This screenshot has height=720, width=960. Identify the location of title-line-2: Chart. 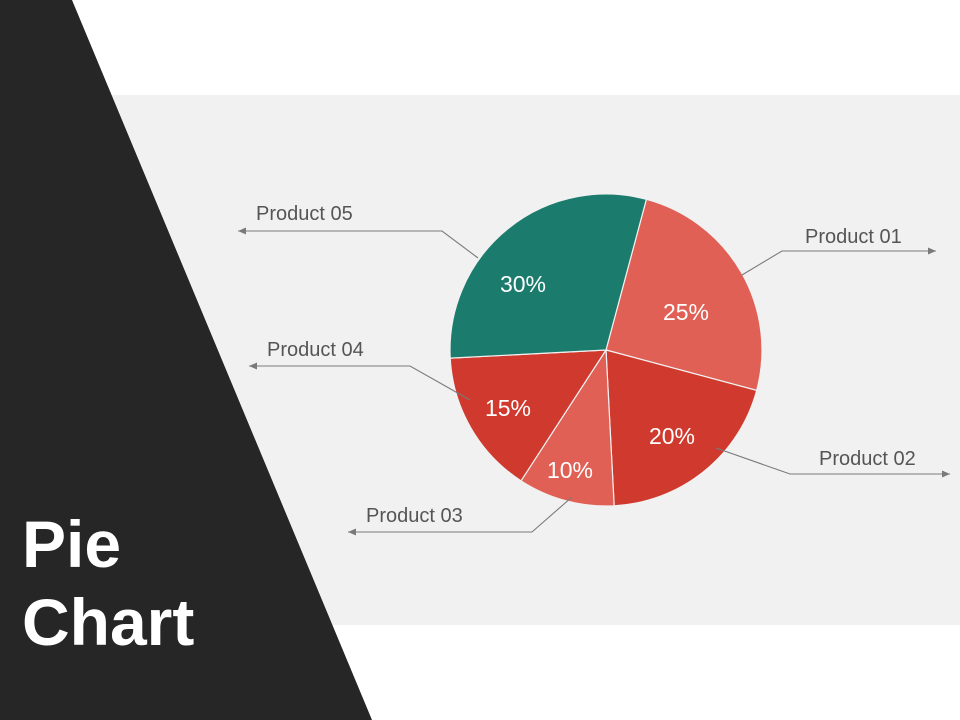
(108, 622).